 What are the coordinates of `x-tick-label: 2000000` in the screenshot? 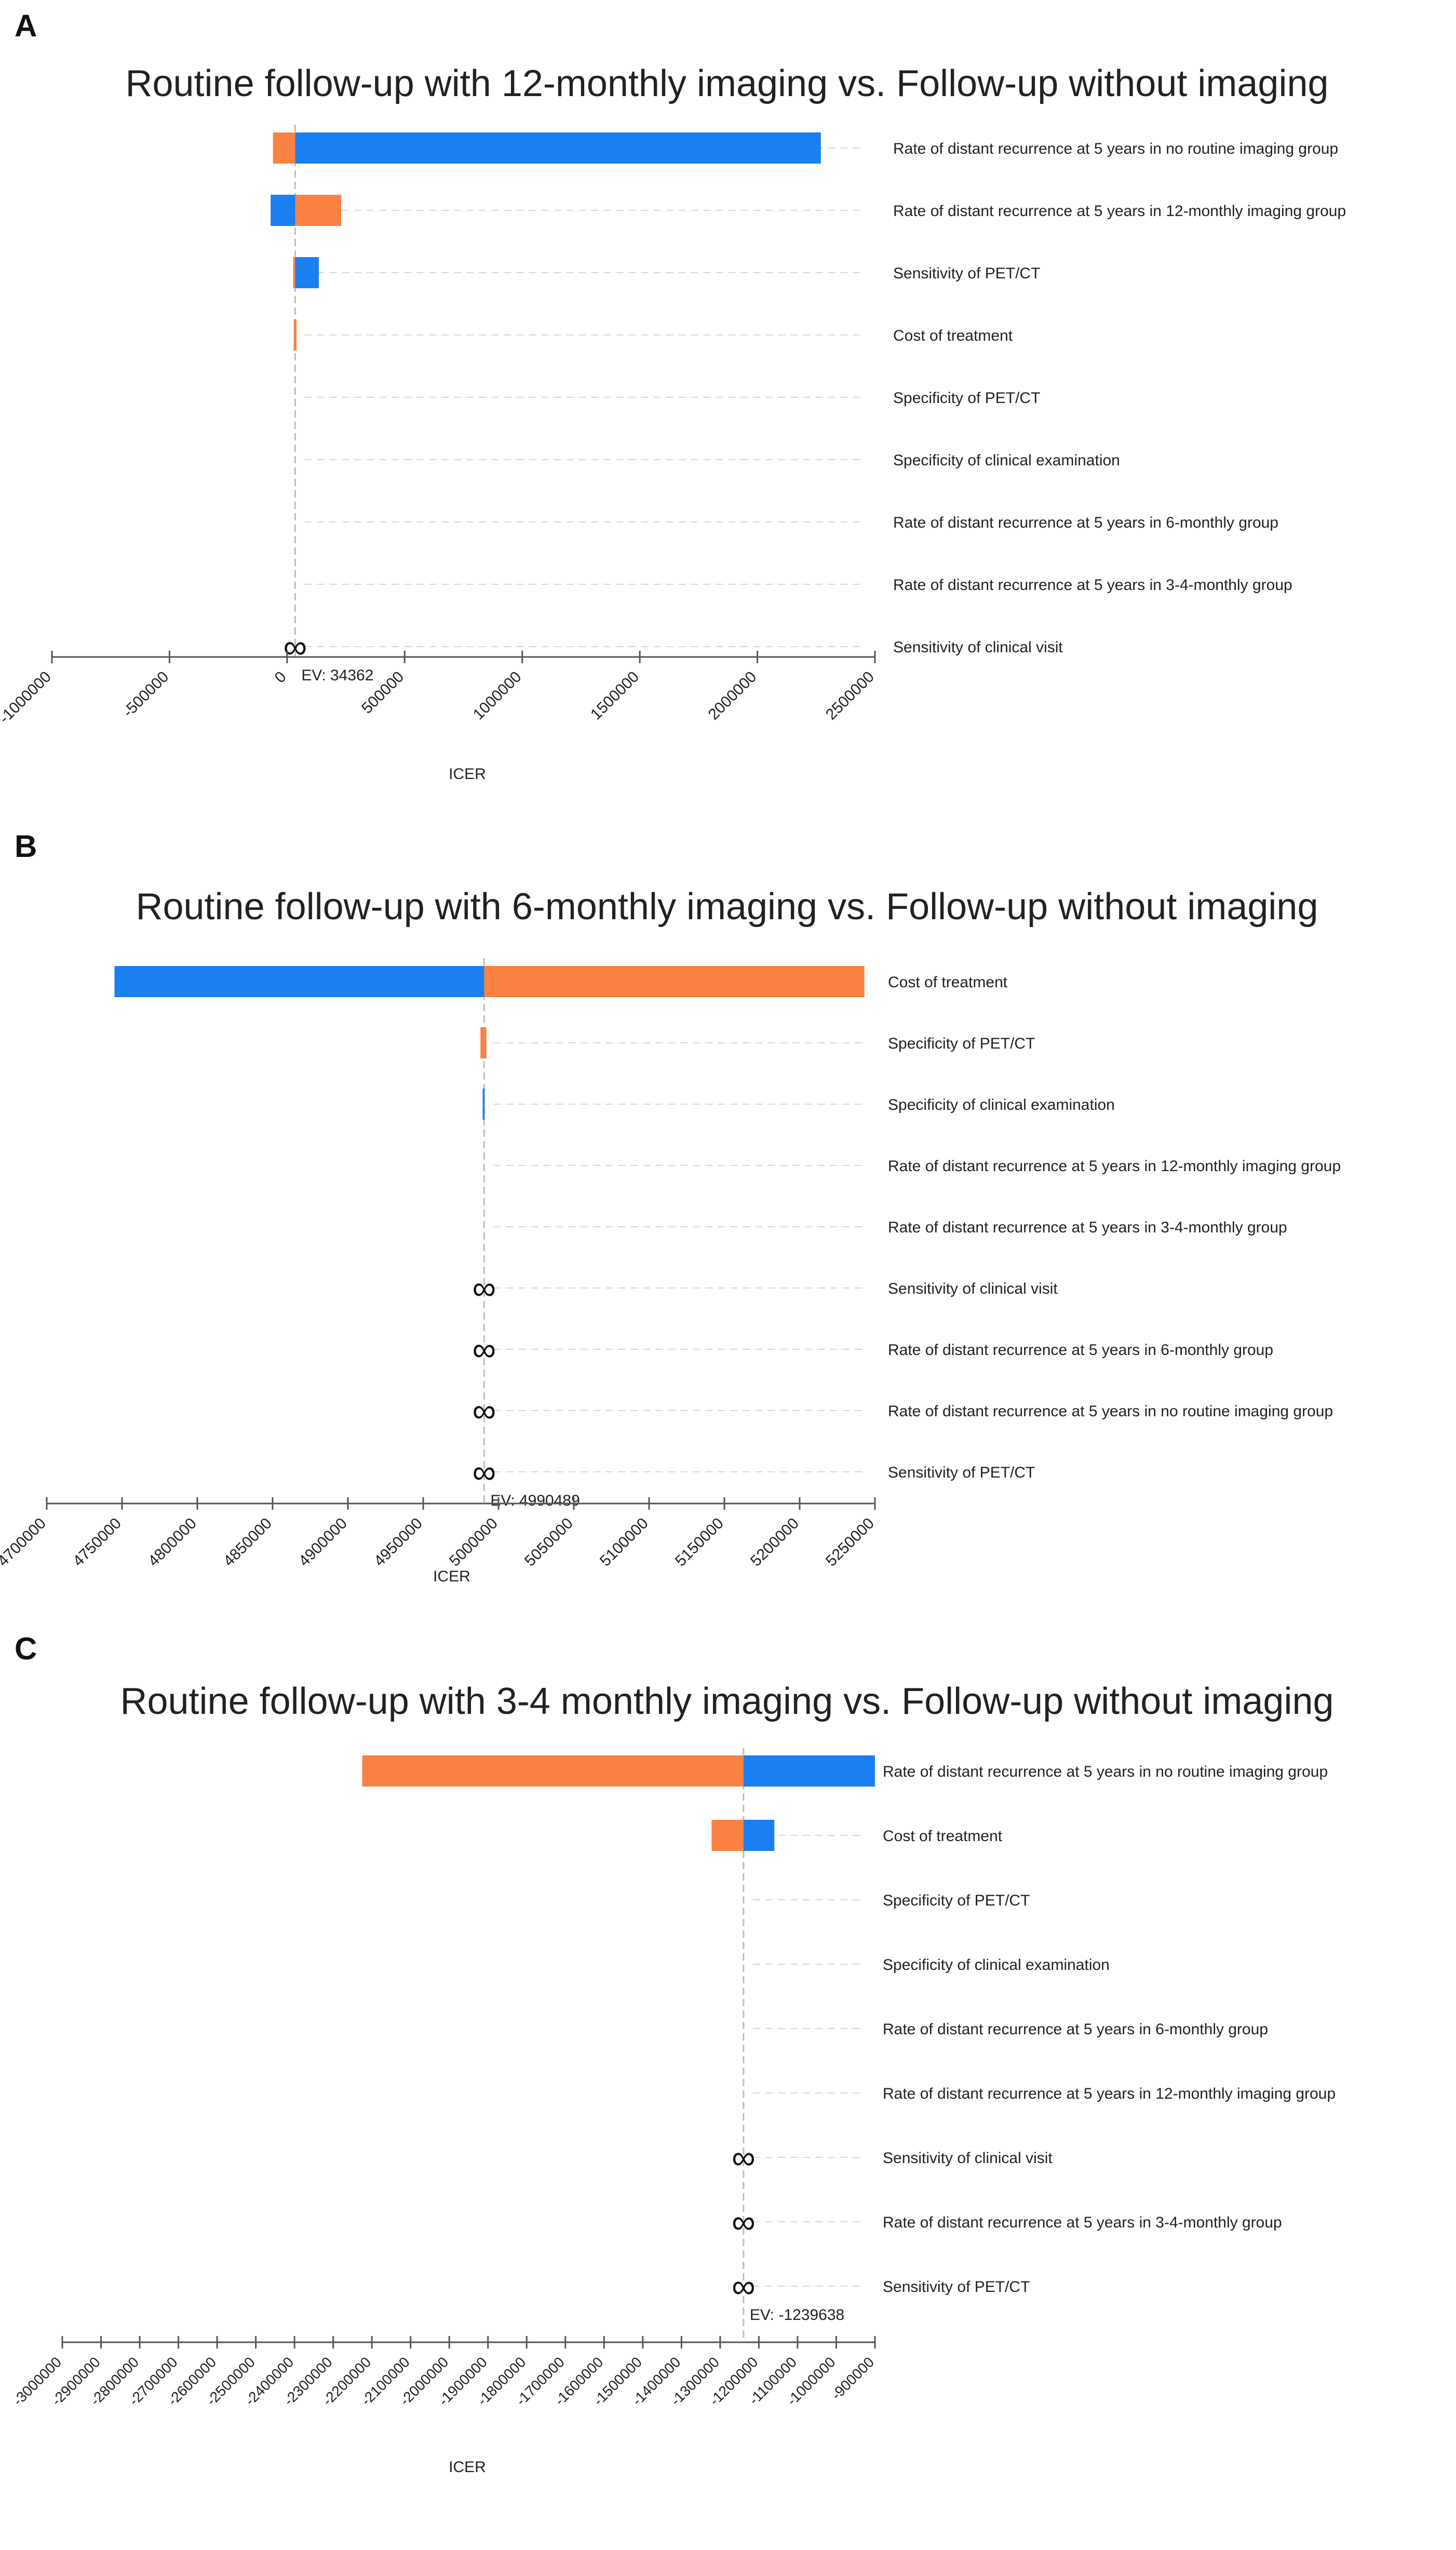 It's located at (732, 696).